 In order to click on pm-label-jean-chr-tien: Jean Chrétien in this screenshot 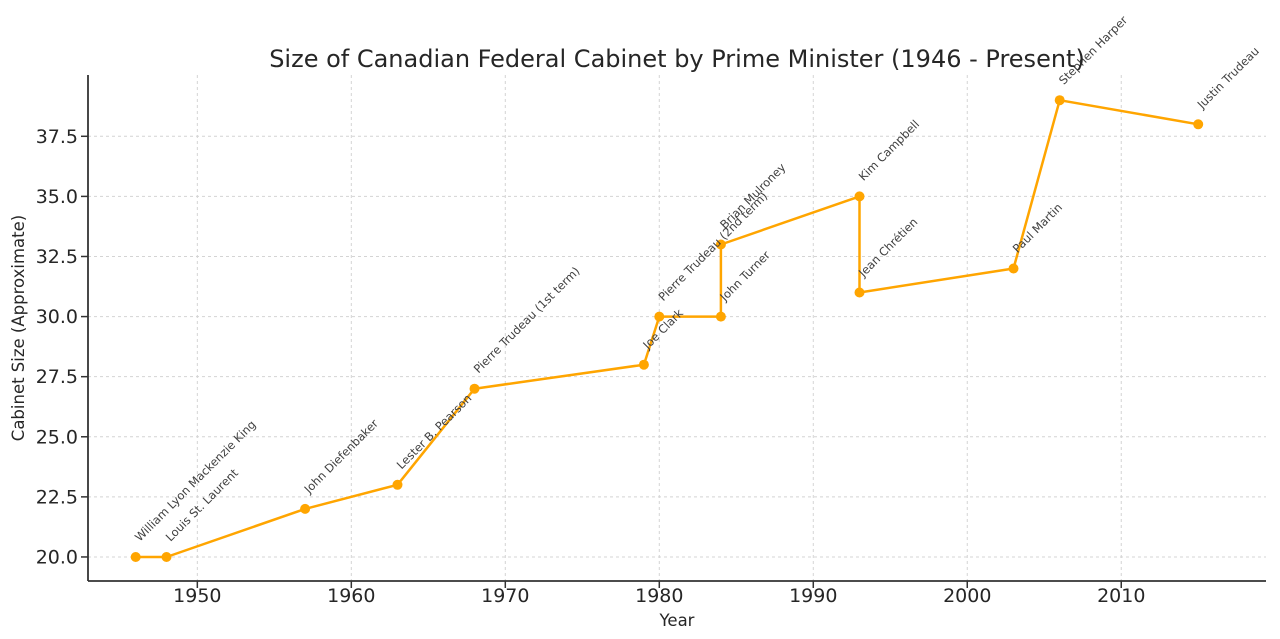, I will do `click(887, 247)`.